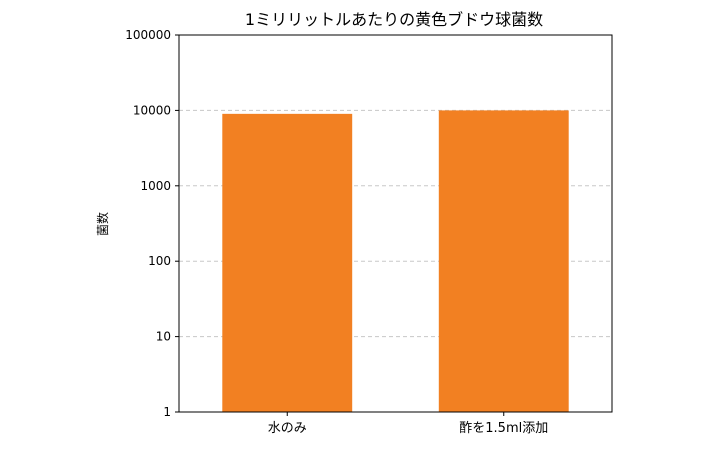  I want to click on y-axis-label: 菌数, so click(102, 224).